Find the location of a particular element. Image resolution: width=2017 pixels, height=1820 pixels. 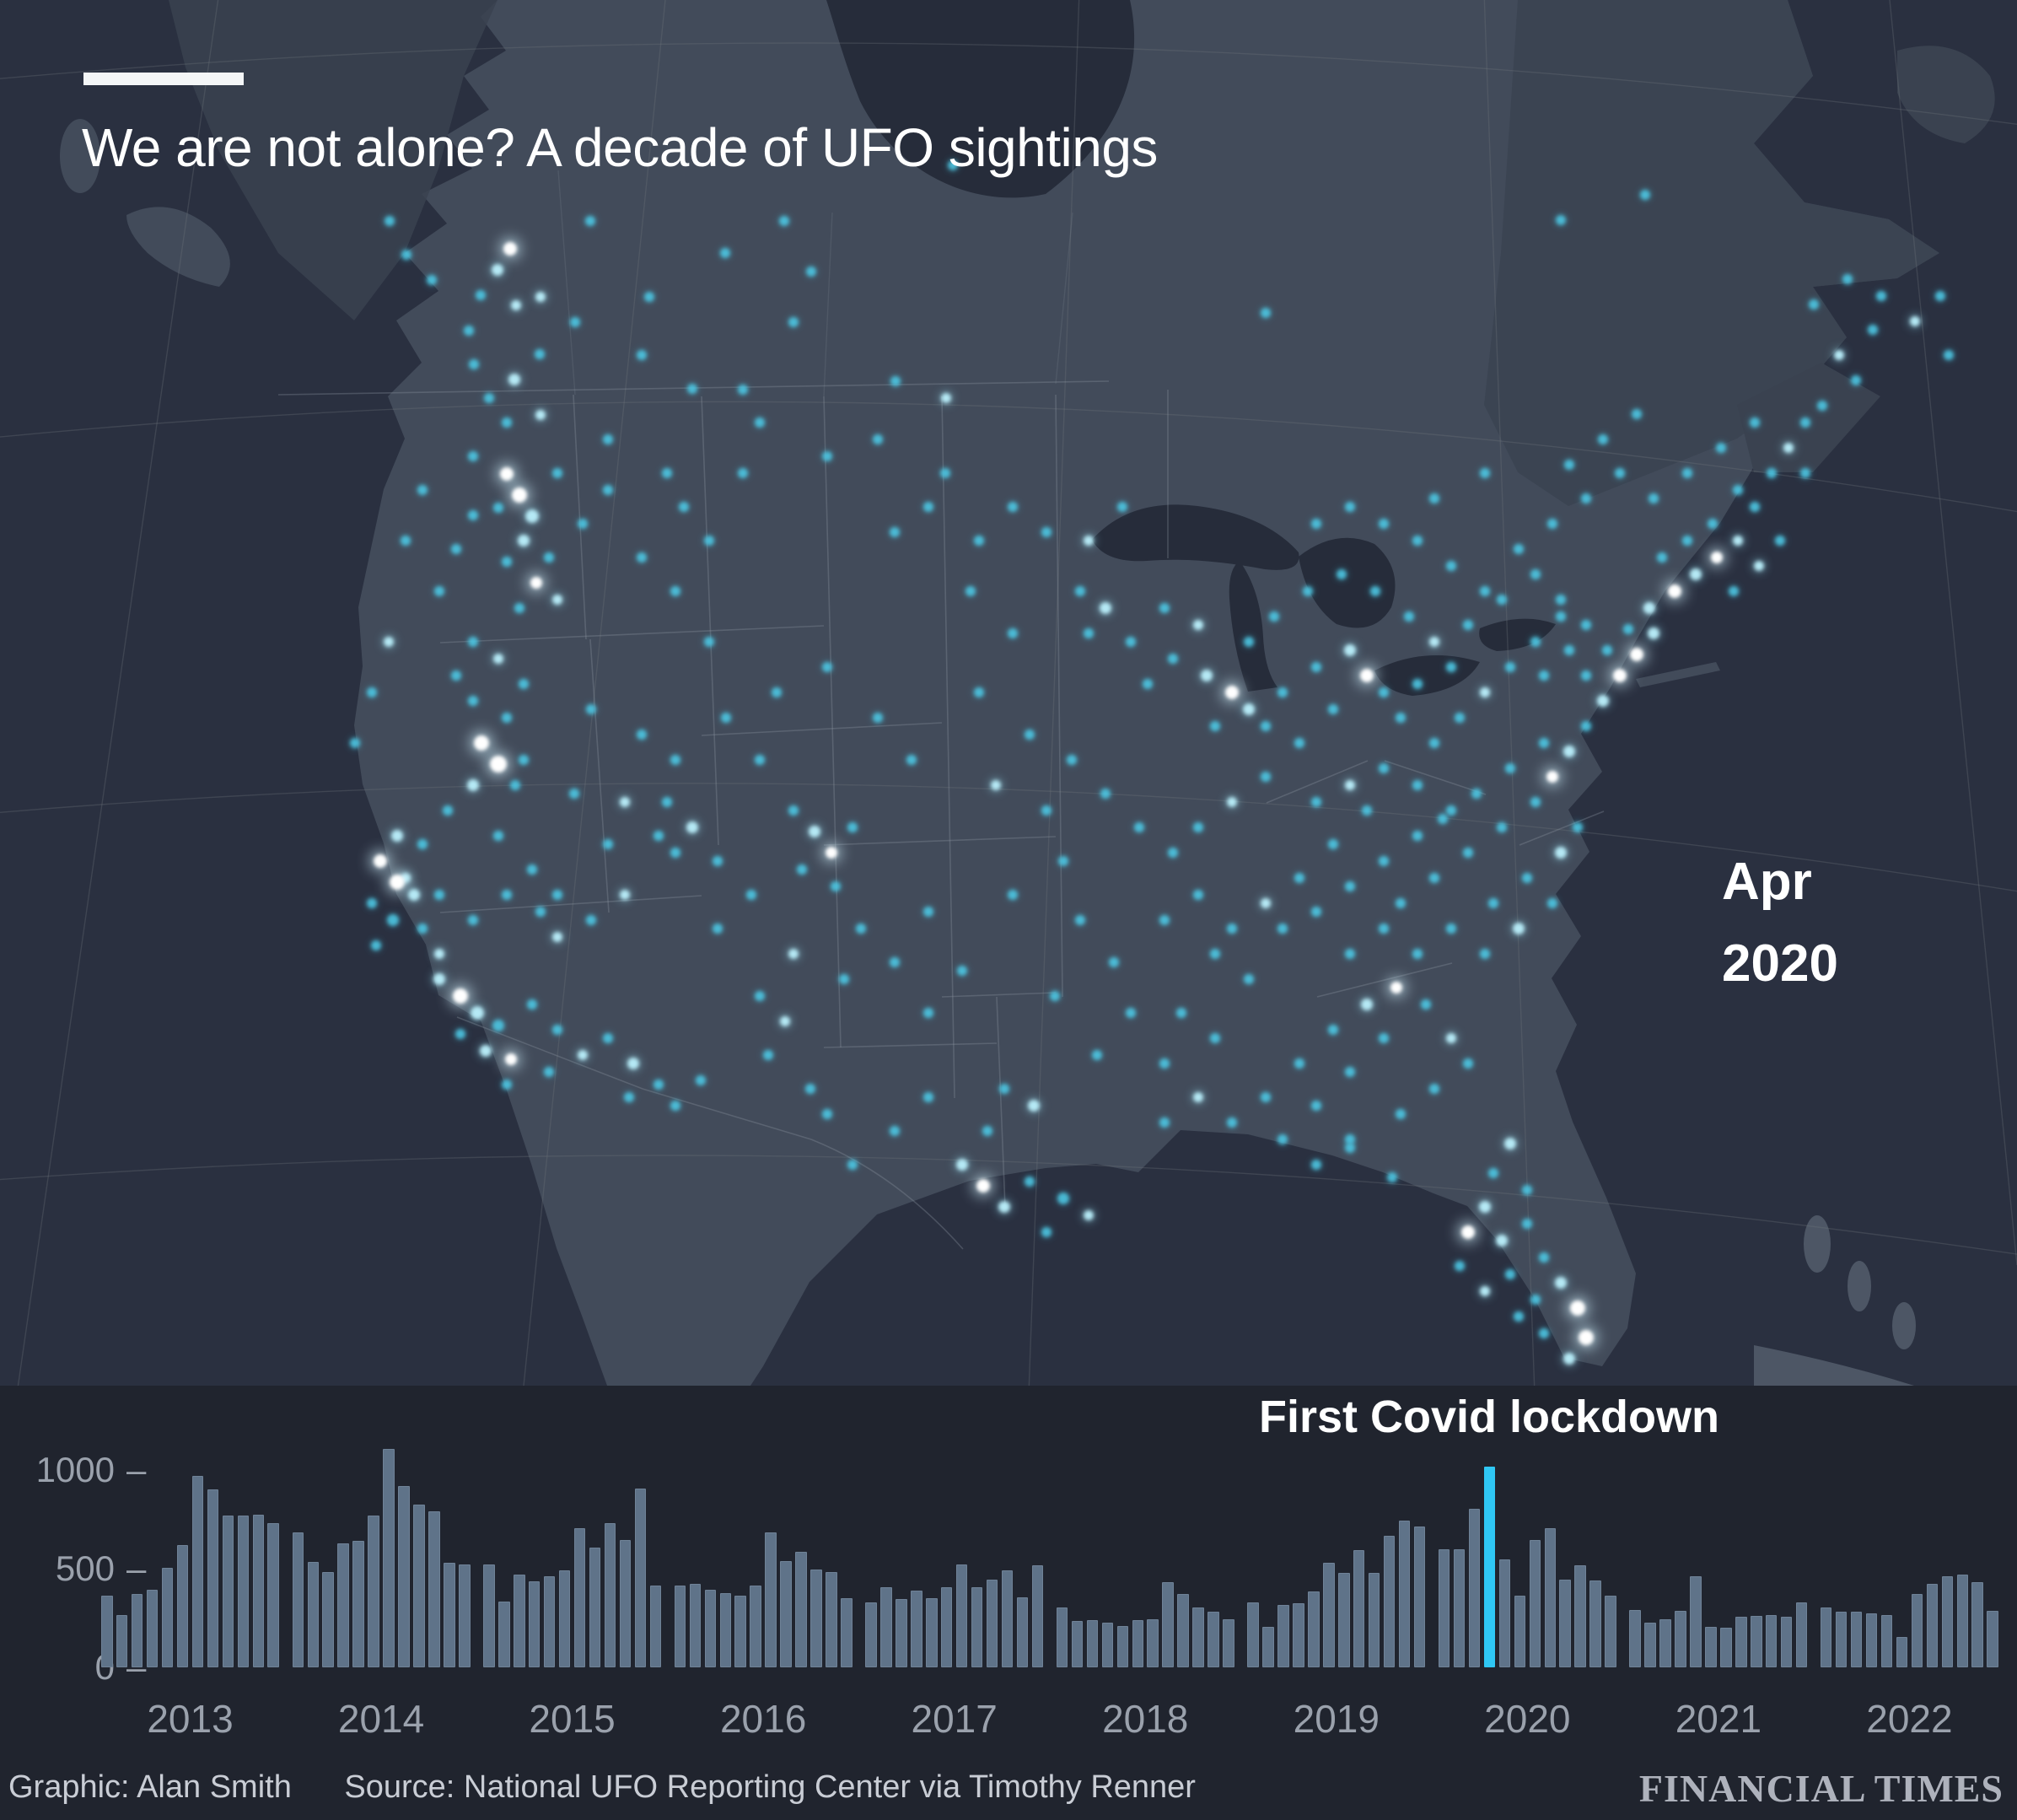

long-island is located at coordinates (1678, 675).